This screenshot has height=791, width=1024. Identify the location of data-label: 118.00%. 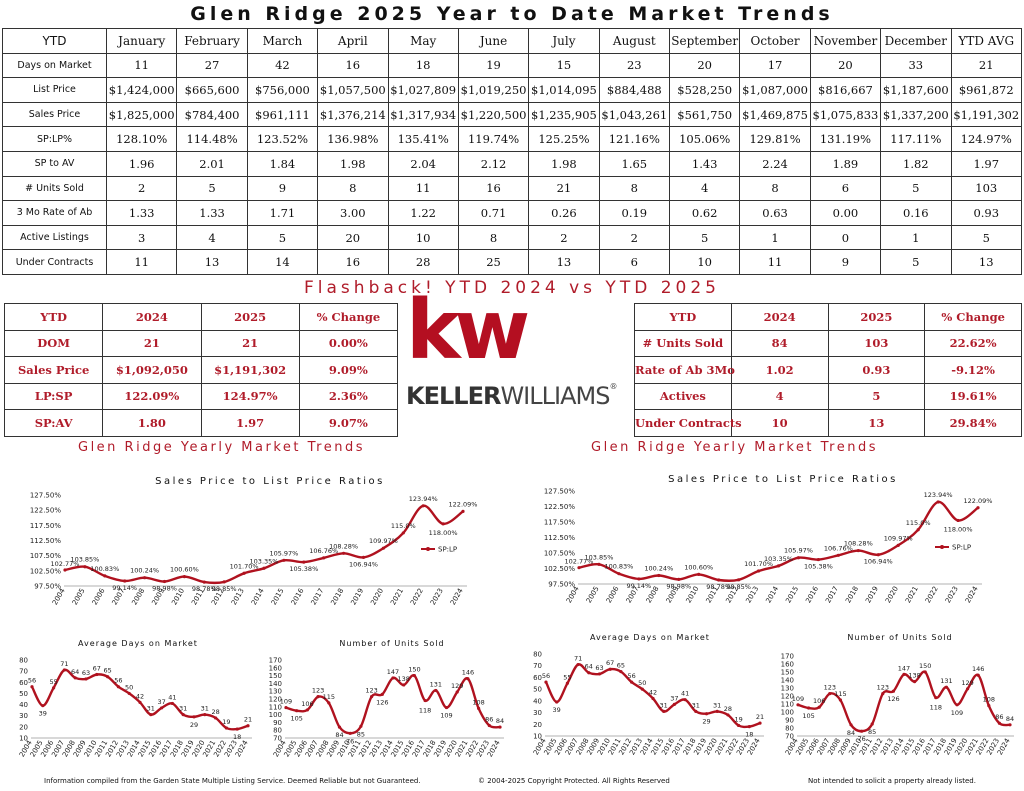
(958, 529).